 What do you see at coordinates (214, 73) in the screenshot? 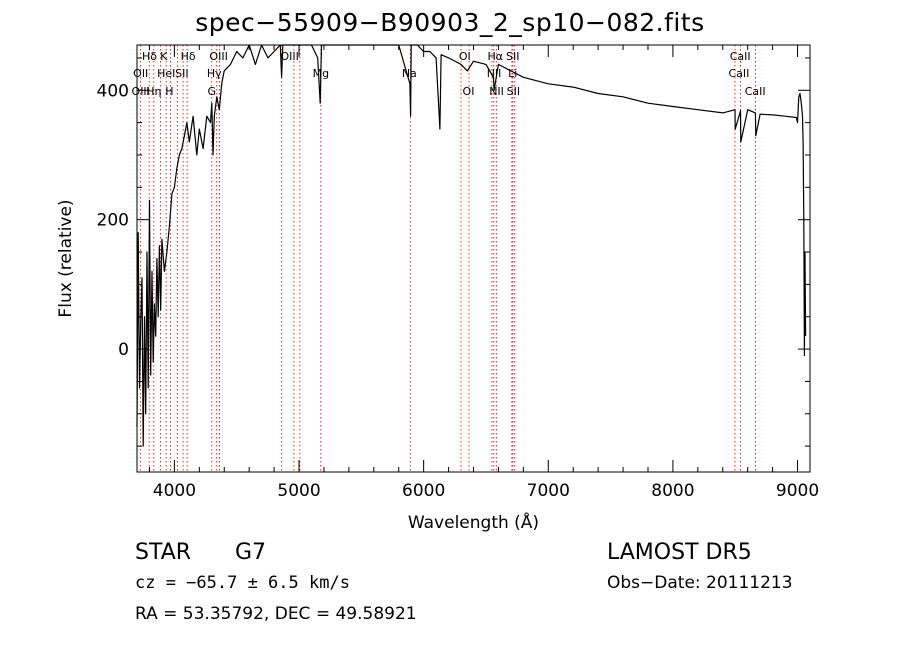
I see `line-label: Hγ` at bounding box center [214, 73].